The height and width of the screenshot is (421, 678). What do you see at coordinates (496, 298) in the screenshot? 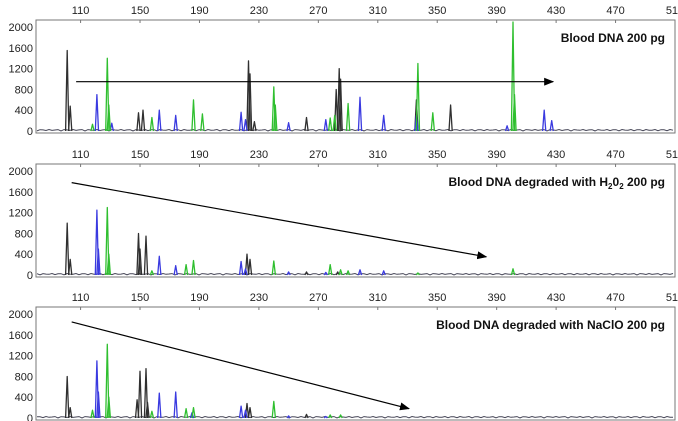
I see `x-tick-label: 390` at bounding box center [496, 298].